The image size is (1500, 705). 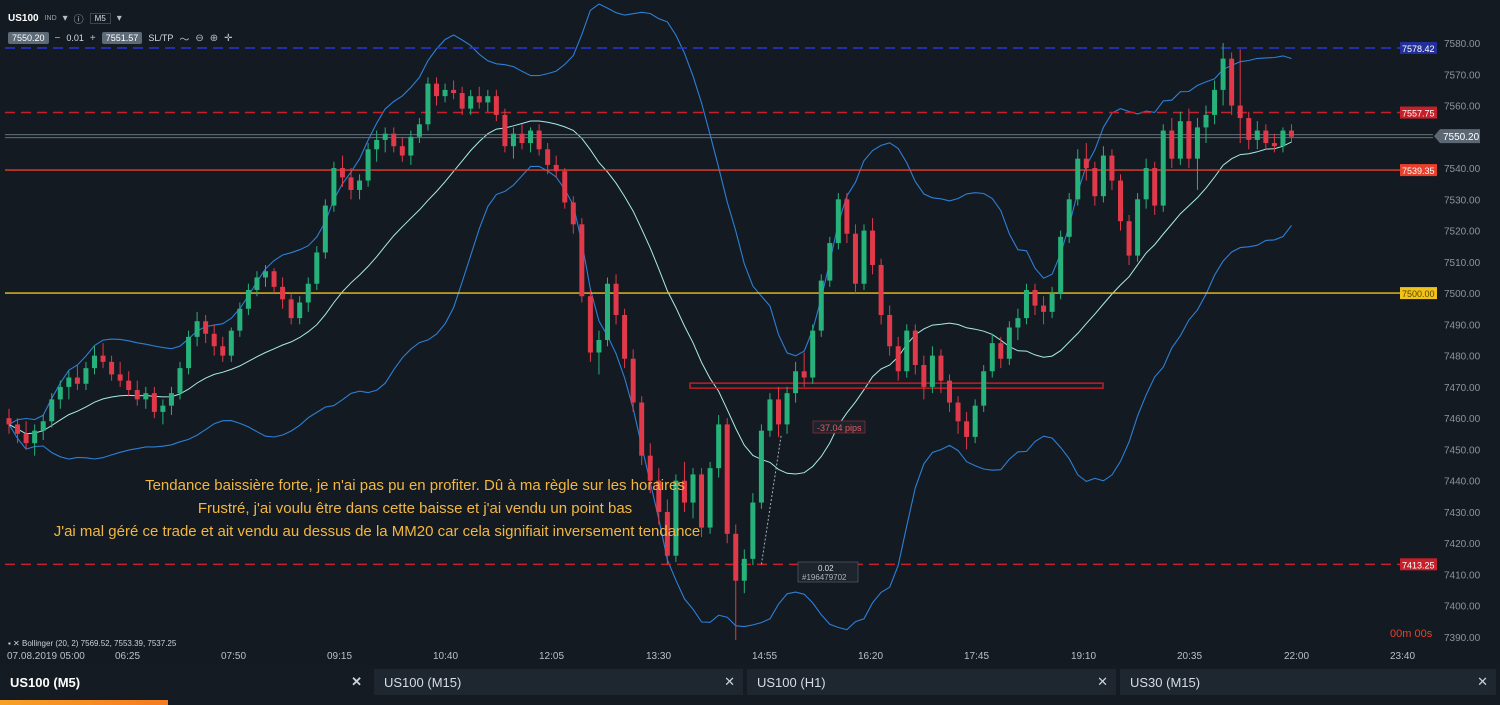 I want to click on bid-price-button: 7550.20, so click(x=28, y=38).